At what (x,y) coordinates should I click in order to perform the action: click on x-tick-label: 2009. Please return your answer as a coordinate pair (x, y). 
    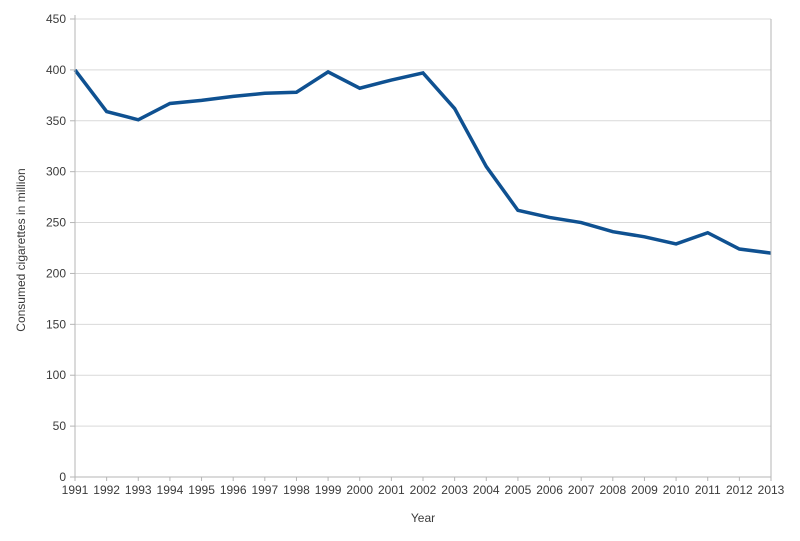
    Looking at the image, I should click on (644, 490).